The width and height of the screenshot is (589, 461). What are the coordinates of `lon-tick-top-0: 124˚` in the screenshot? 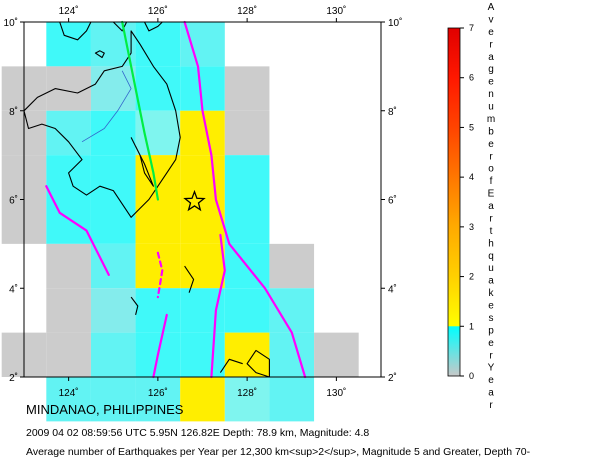 It's located at (69, 11).